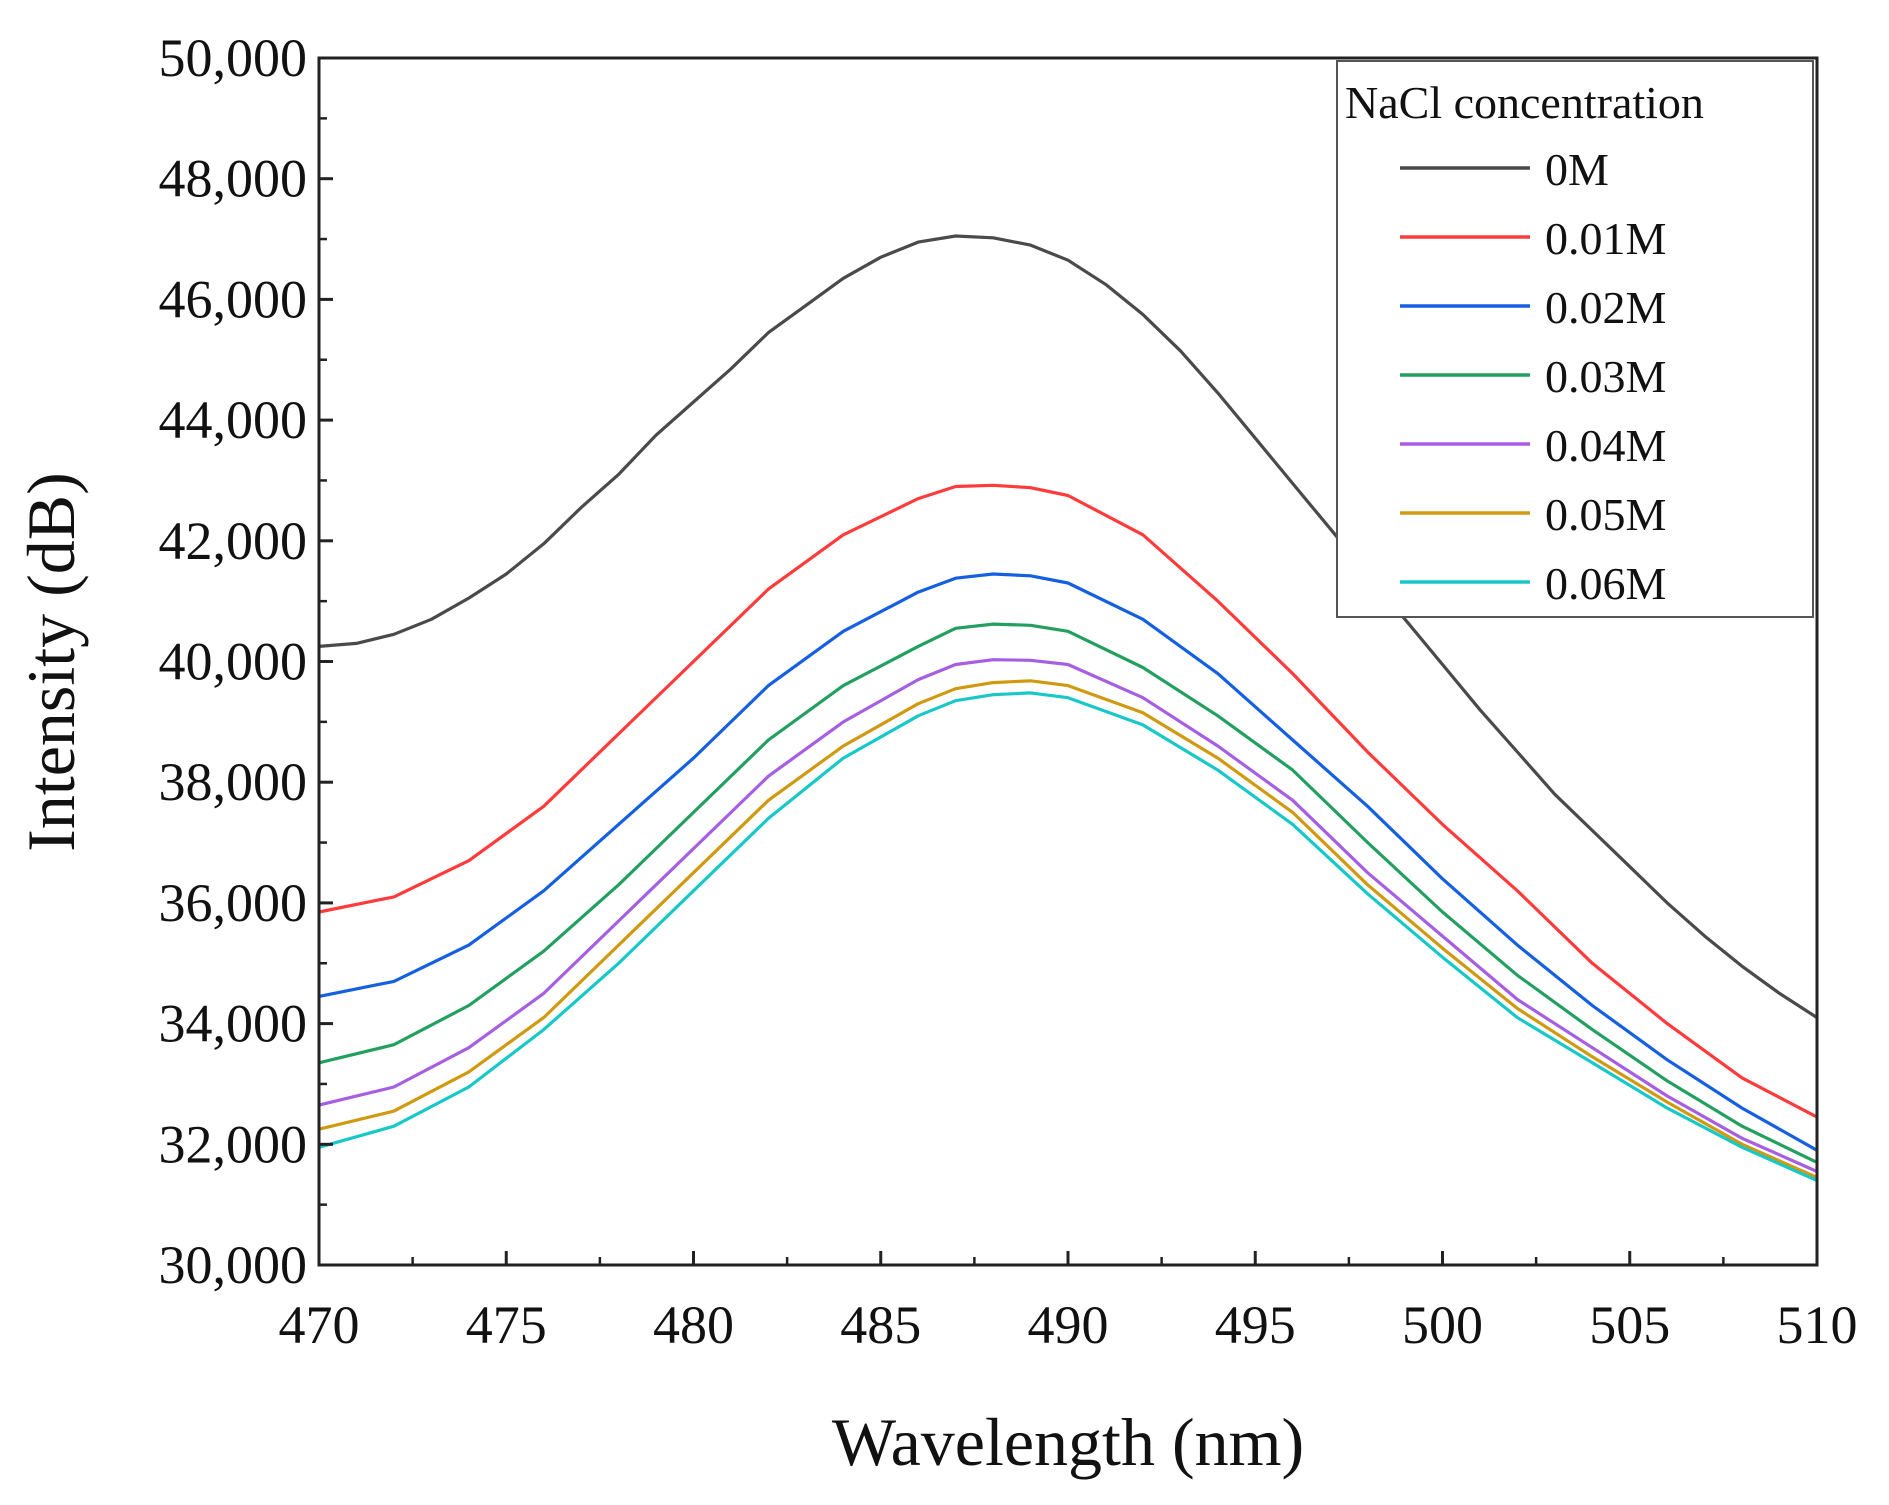  Describe the element at coordinates (1524, 102) in the screenshot. I see `legend-title: NaCl concentration` at that location.